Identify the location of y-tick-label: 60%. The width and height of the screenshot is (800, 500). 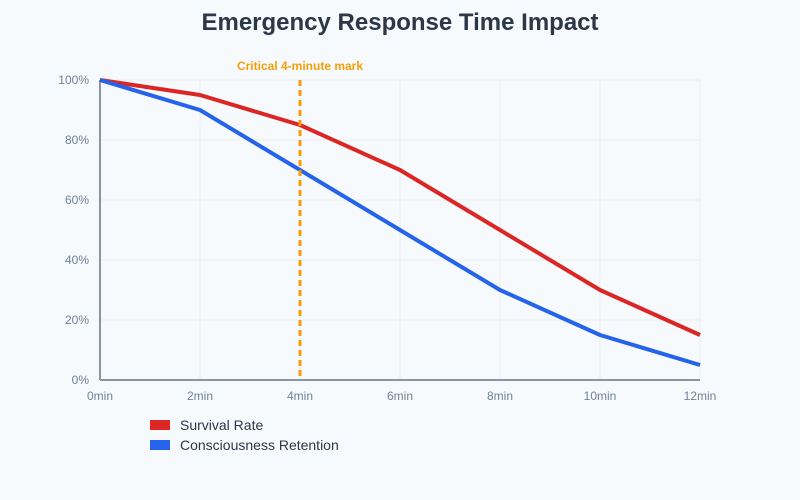
(77, 200).